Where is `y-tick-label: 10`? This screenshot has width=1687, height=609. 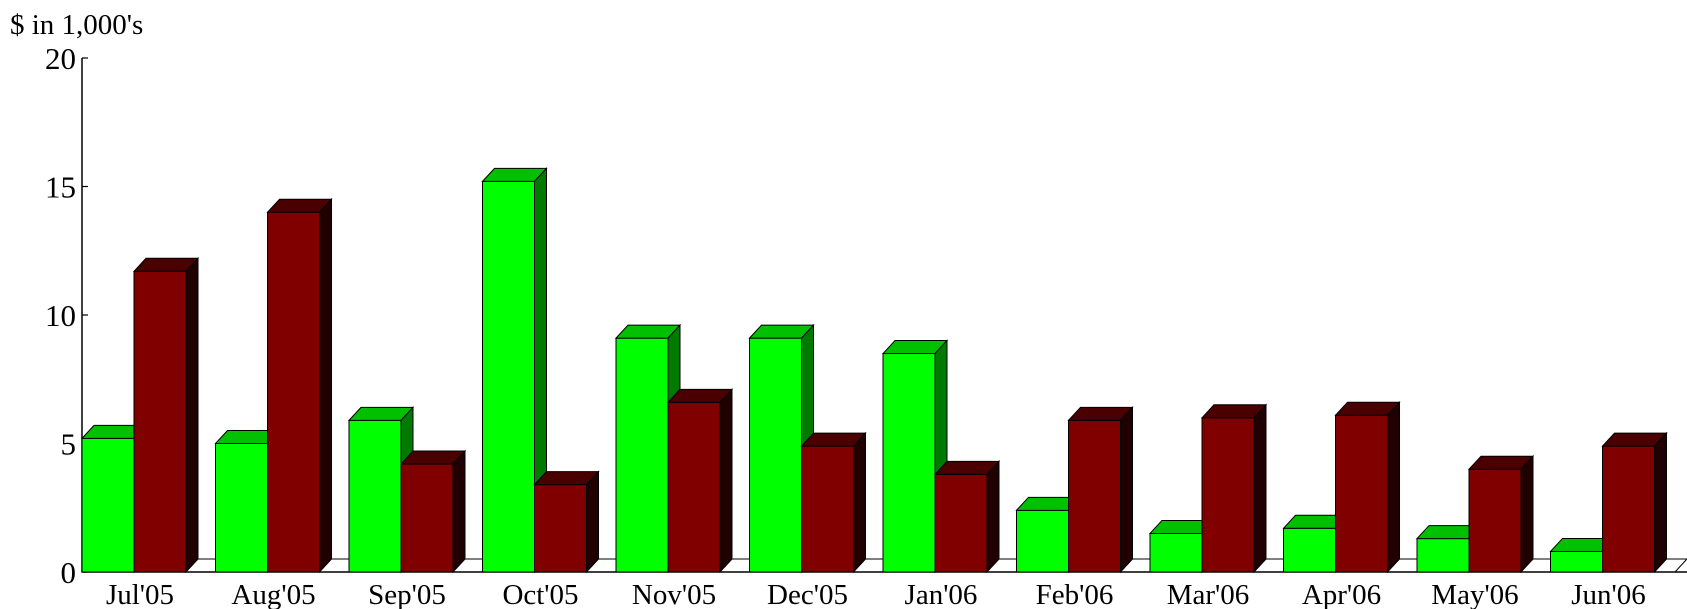
y-tick-label: 10 is located at coordinates (60, 315).